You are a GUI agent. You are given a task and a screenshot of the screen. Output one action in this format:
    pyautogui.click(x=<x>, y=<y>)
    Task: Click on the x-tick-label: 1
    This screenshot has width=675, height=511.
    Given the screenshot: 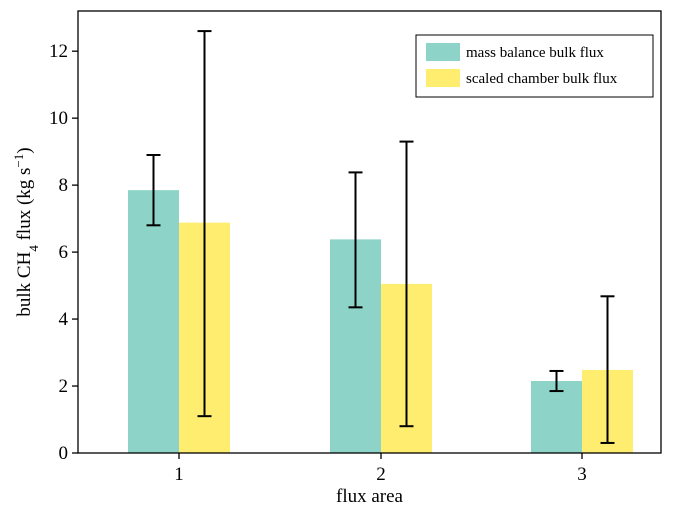 What is the action you would take?
    pyautogui.click(x=179, y=474)
    